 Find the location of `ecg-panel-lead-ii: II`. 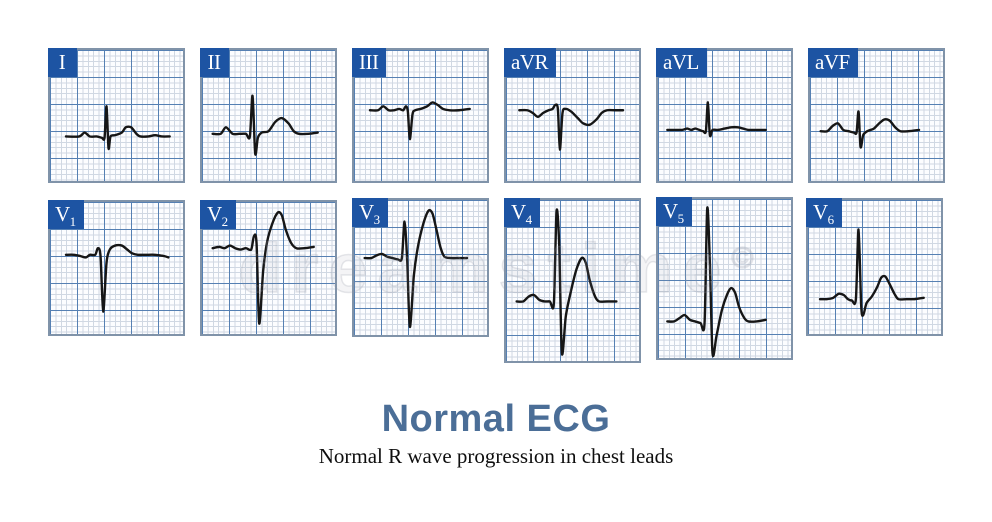

ecg-panel-lead-ii: II is located at coordinates (268, 115).